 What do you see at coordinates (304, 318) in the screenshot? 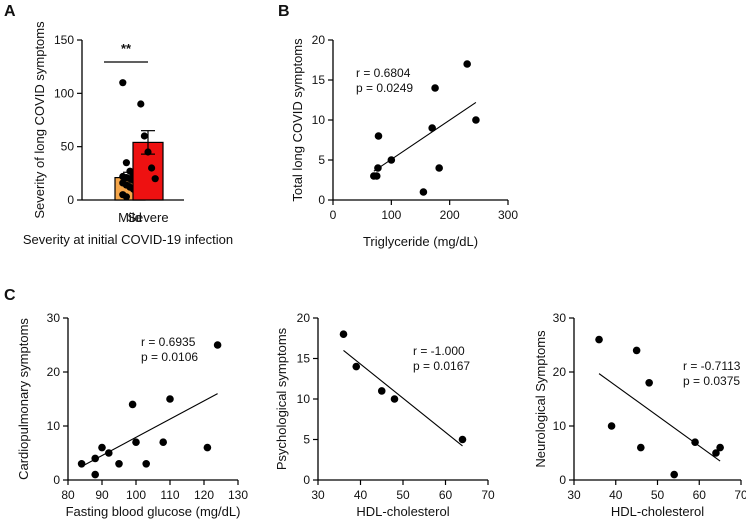
I see `c2-y-tick-label: 20` at bounding box center [304, 318].